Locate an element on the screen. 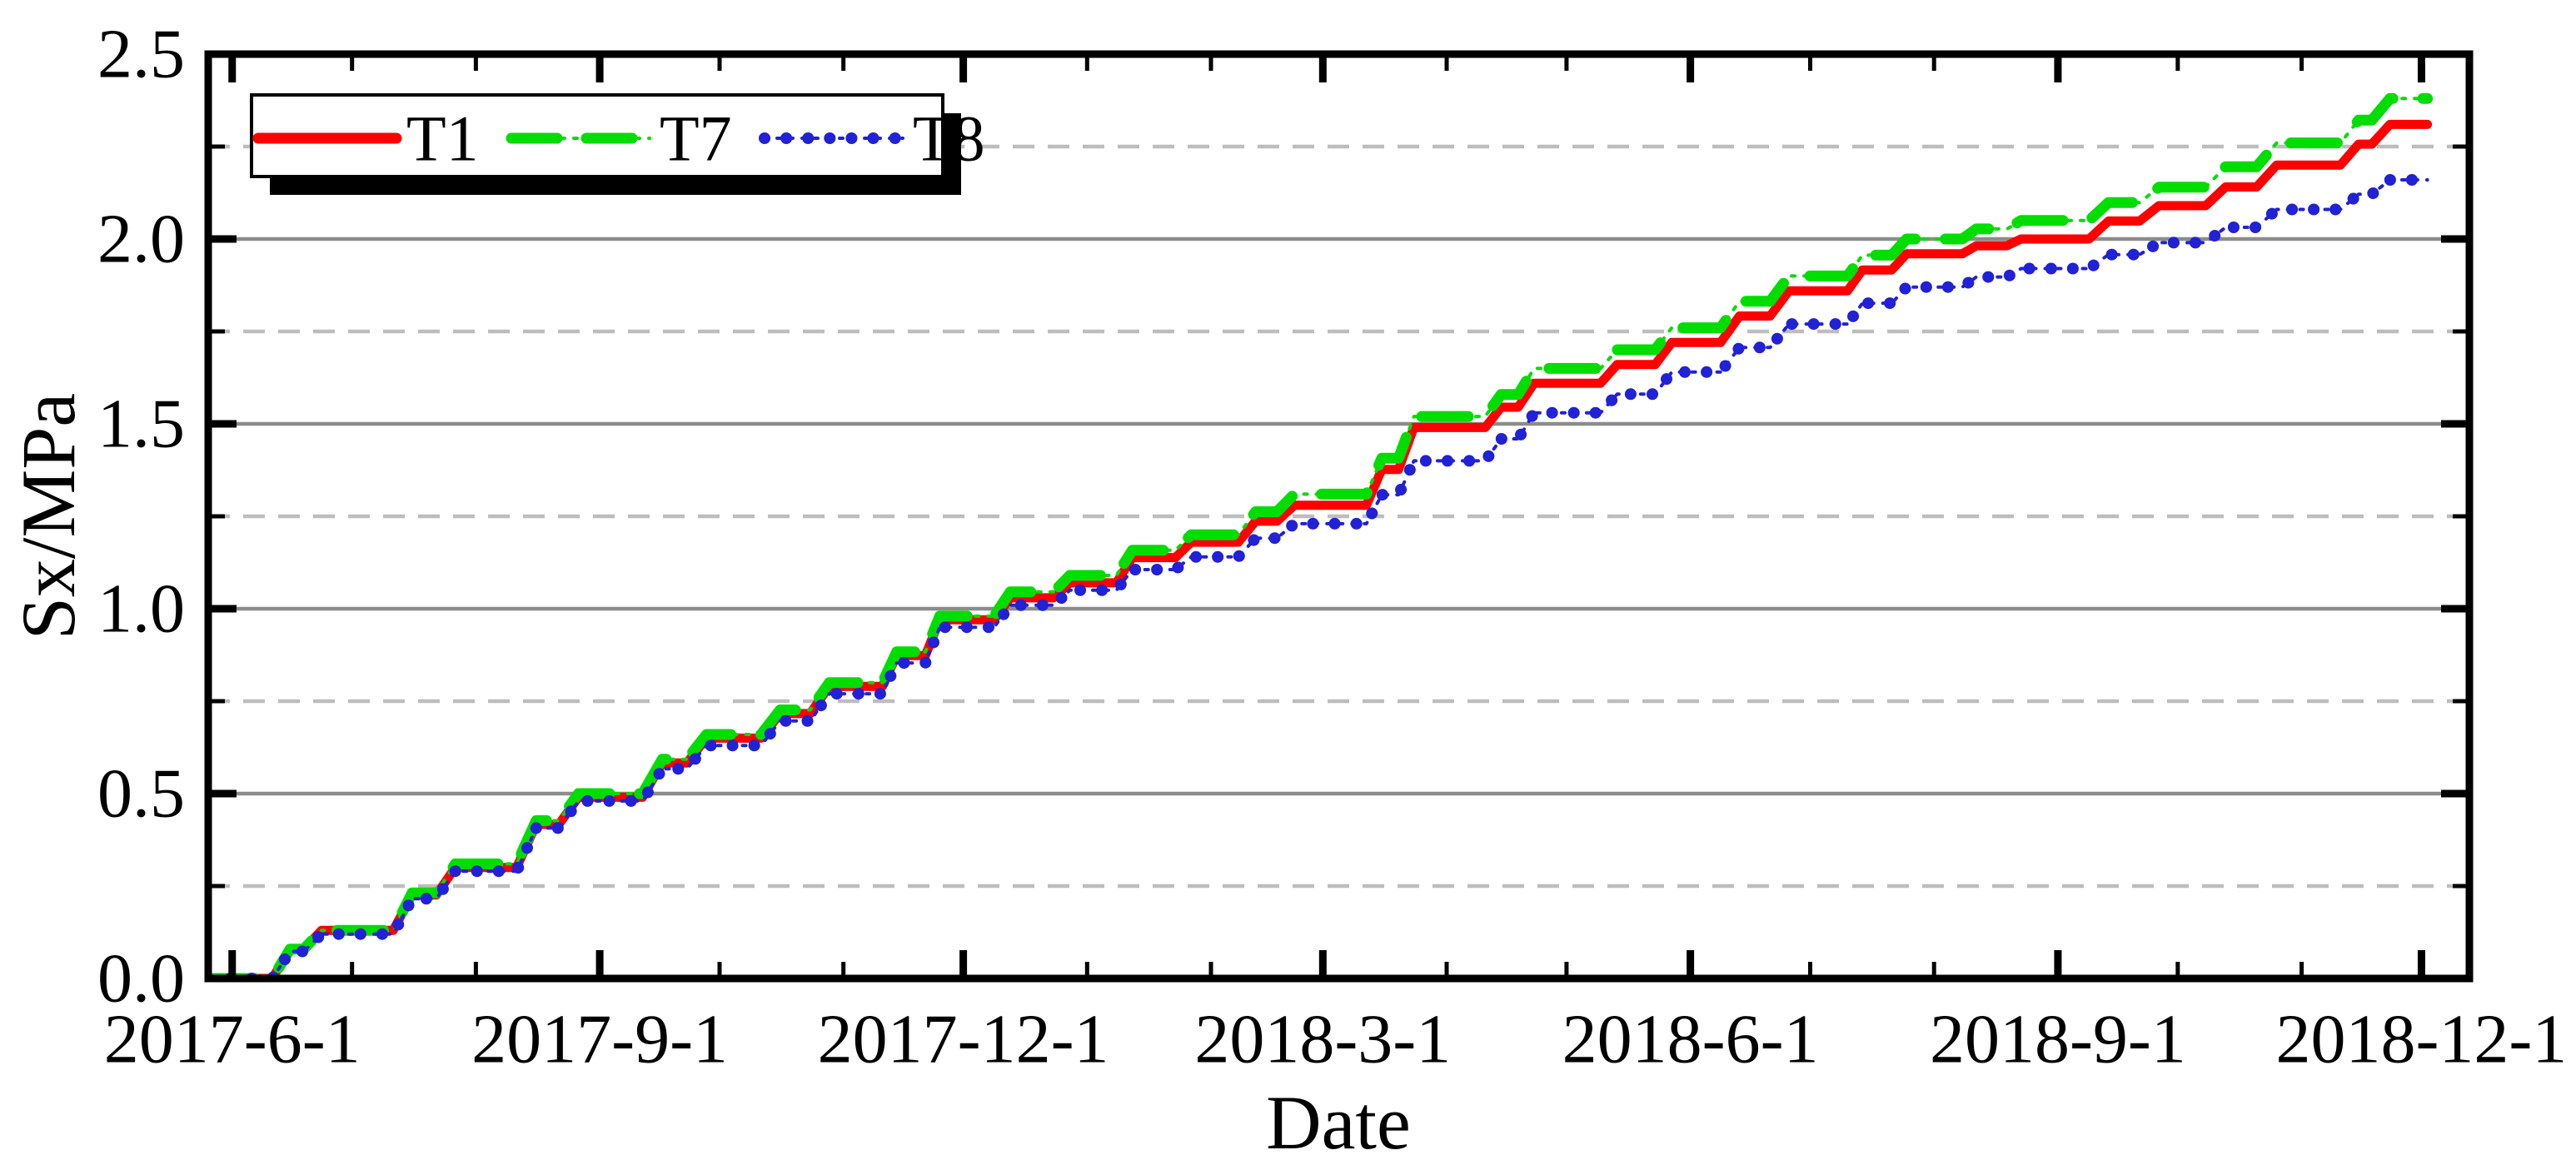 The width and height of the screenshot is (2576, 1170). y-tick-label: 1.5 is located at coordinates (141, 424).